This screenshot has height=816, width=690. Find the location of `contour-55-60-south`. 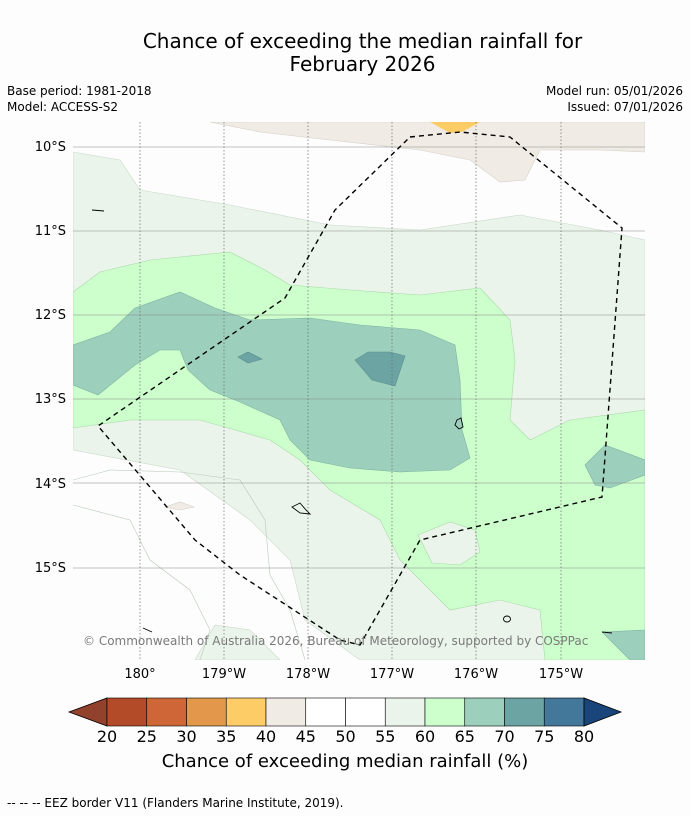

contour-55-60-south is located at coordinates (237, 642).